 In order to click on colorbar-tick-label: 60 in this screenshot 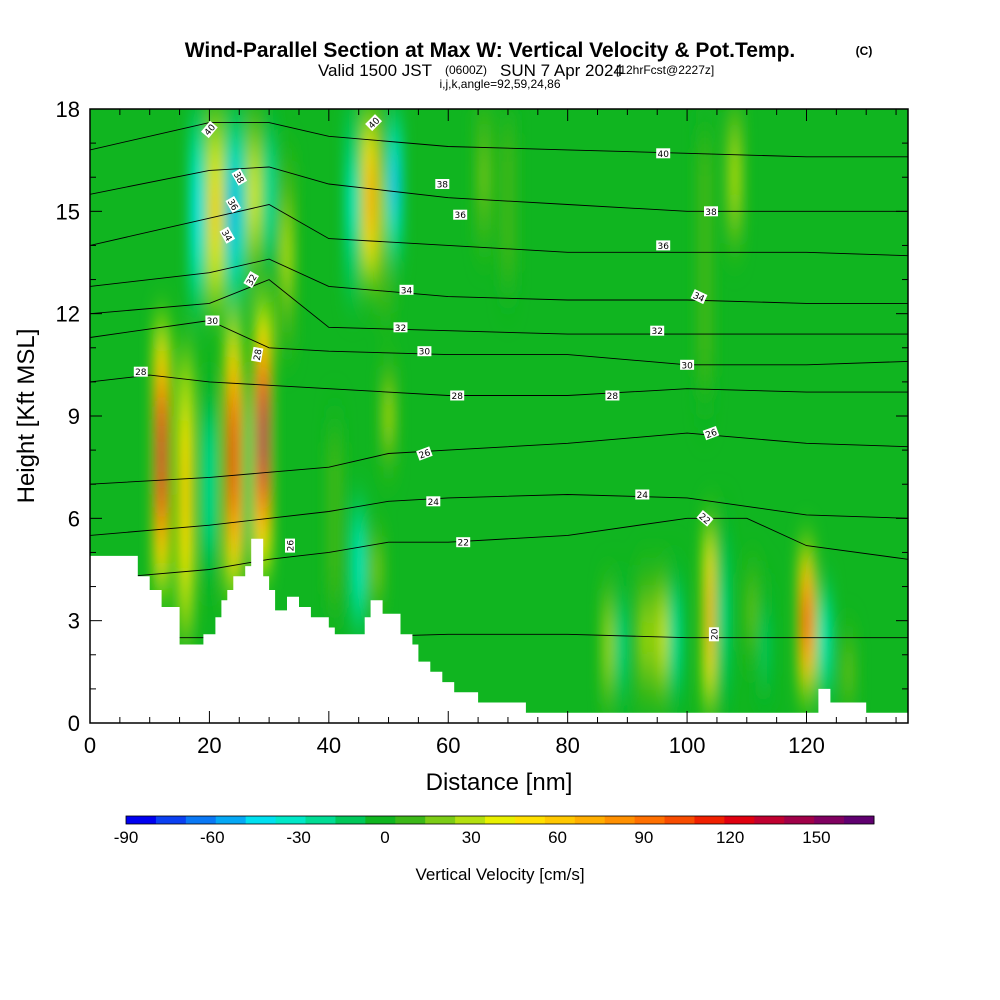, I will do `click(557, 837)`.